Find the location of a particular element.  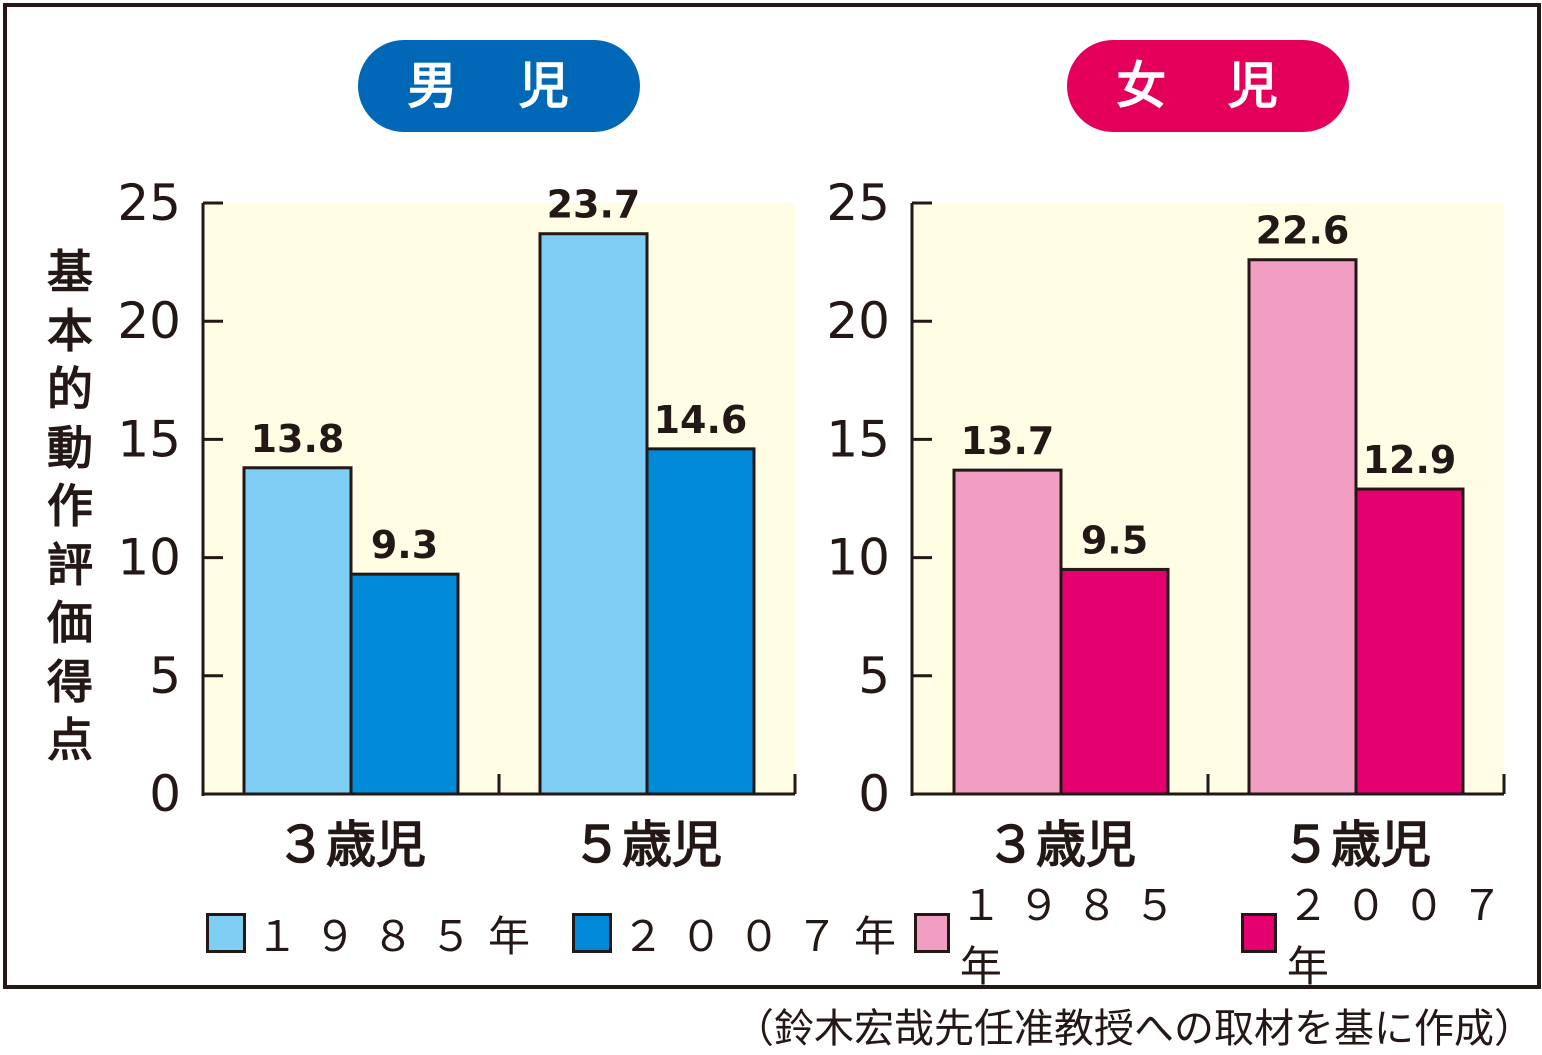

girls-y-tick-label-15: 15 is located at coordinates (858, 439).